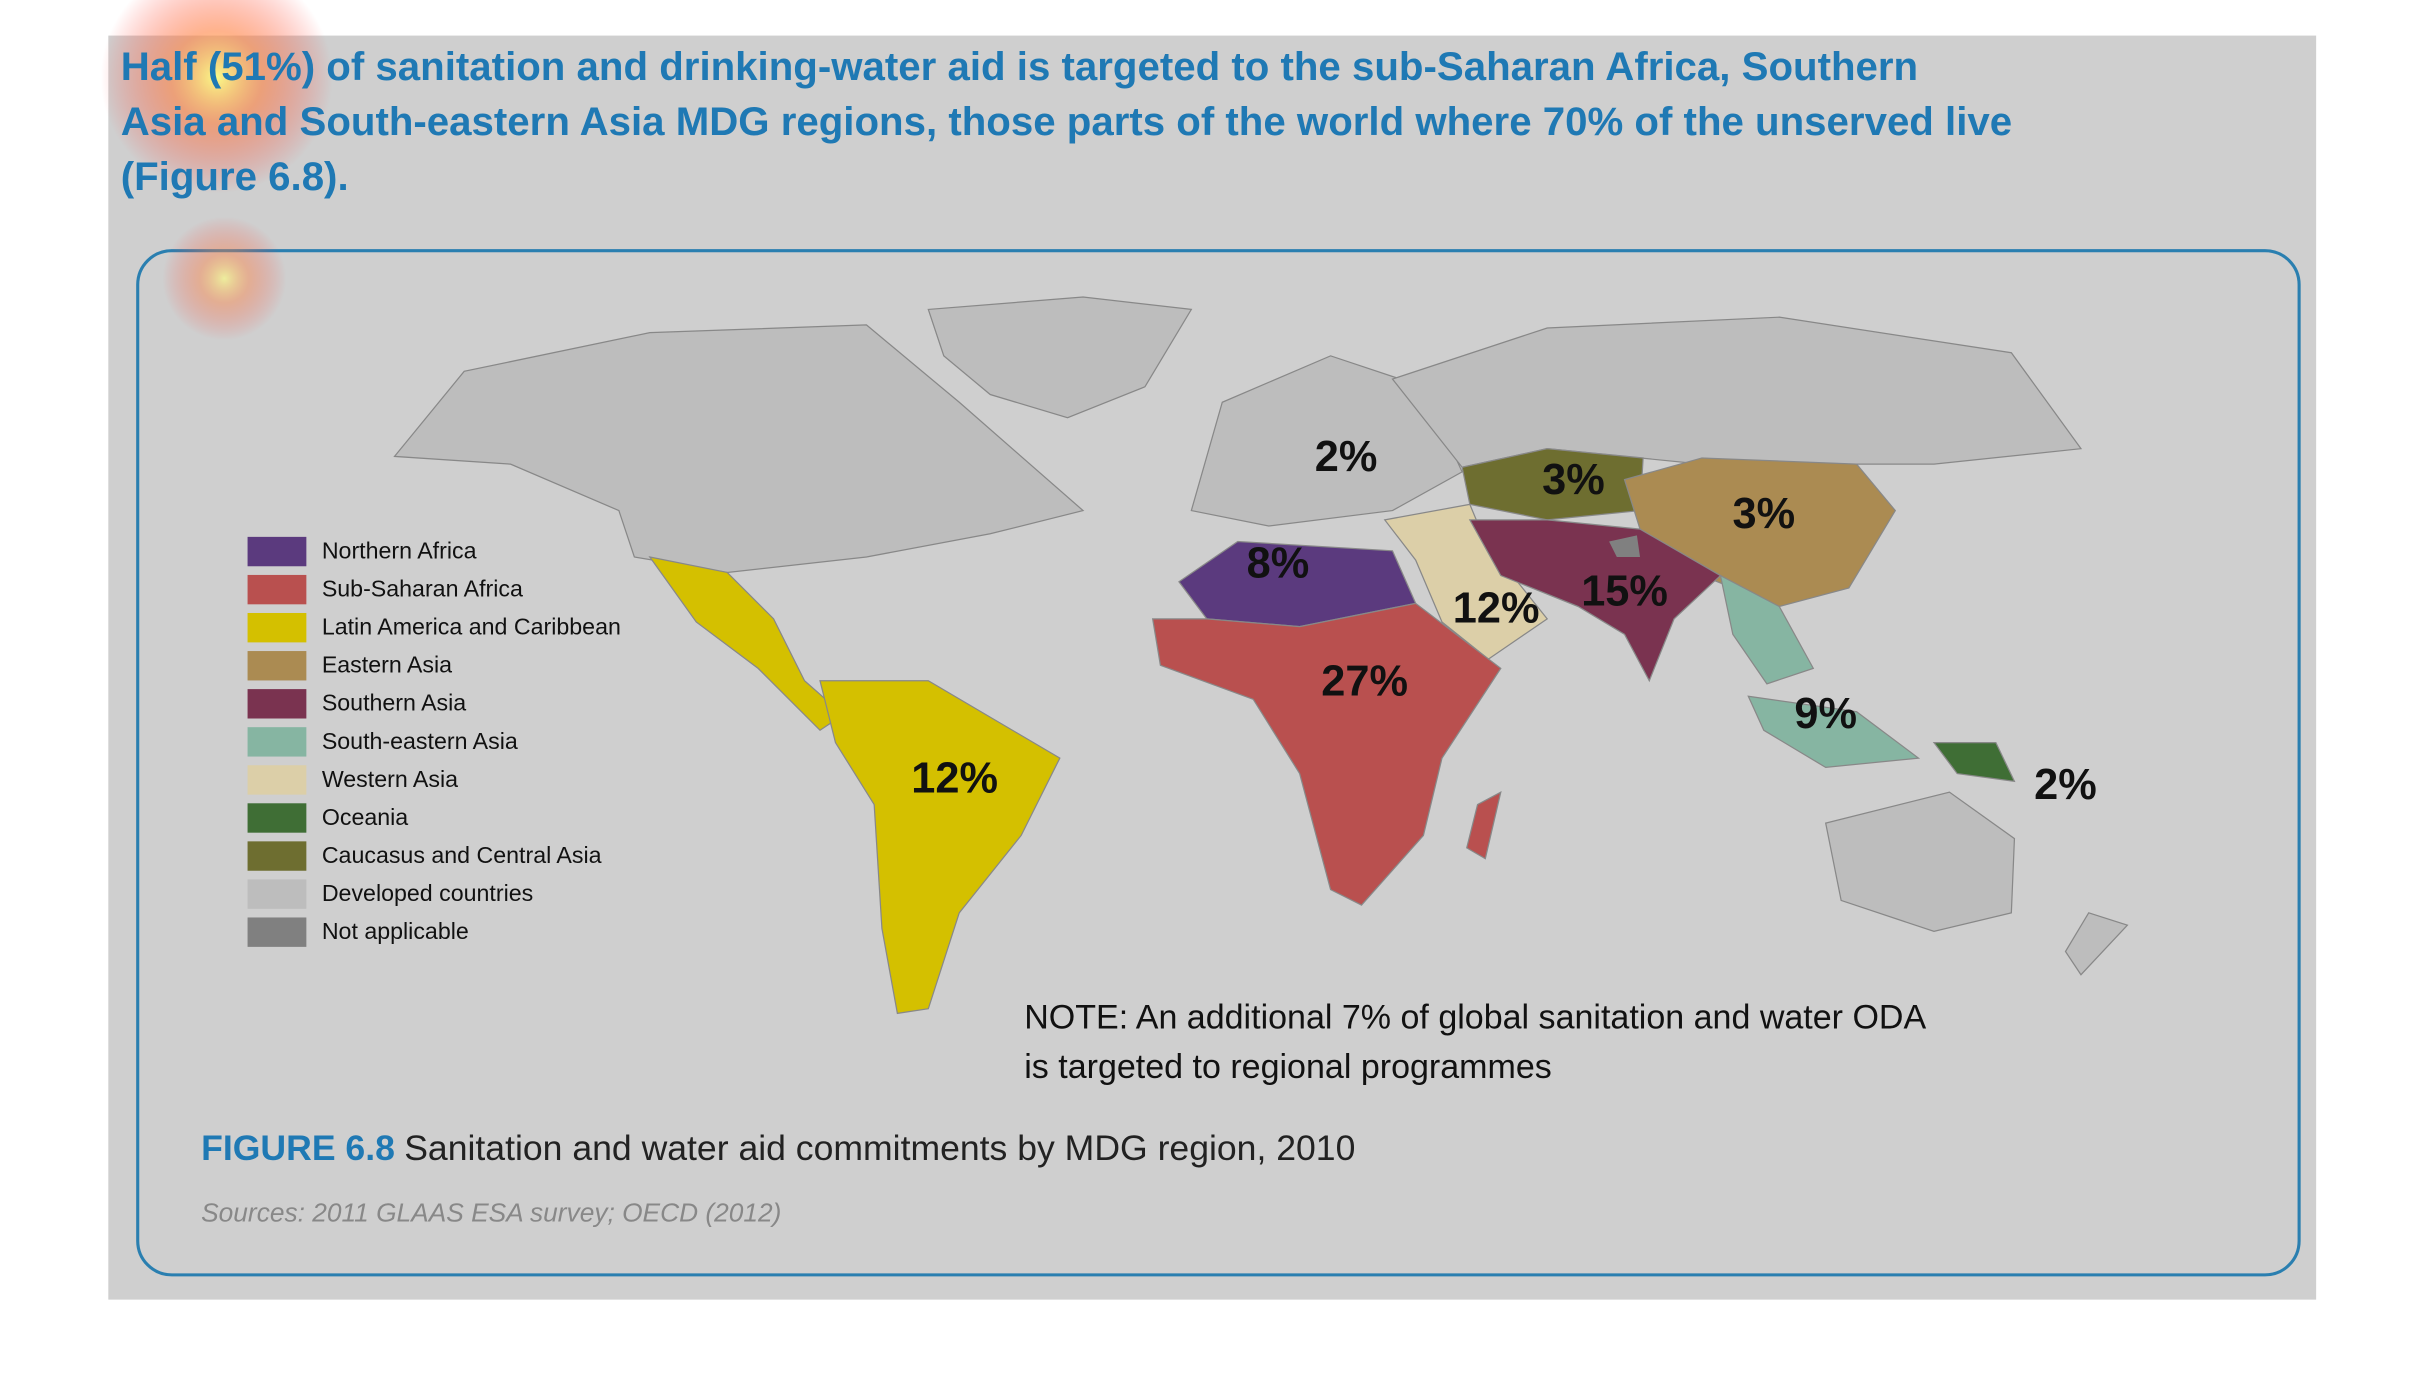 The height and width of the screenshot is (1394, 2426). What do you see at coordinates (394, 703) in the screenshot?
I see `legend-label: Southern Asia` at bounding box center [394, 703].